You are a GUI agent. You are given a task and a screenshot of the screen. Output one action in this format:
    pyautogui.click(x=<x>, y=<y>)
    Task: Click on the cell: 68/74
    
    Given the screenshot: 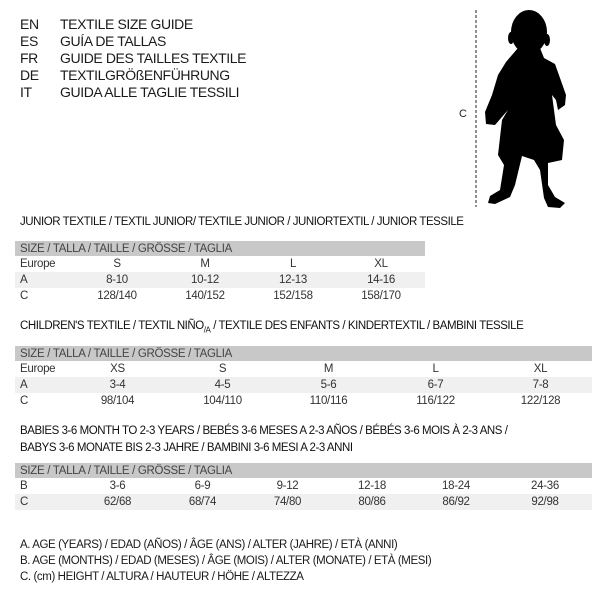 What is the action you would take?
    pyautogui.click(x=202, y=502)
    